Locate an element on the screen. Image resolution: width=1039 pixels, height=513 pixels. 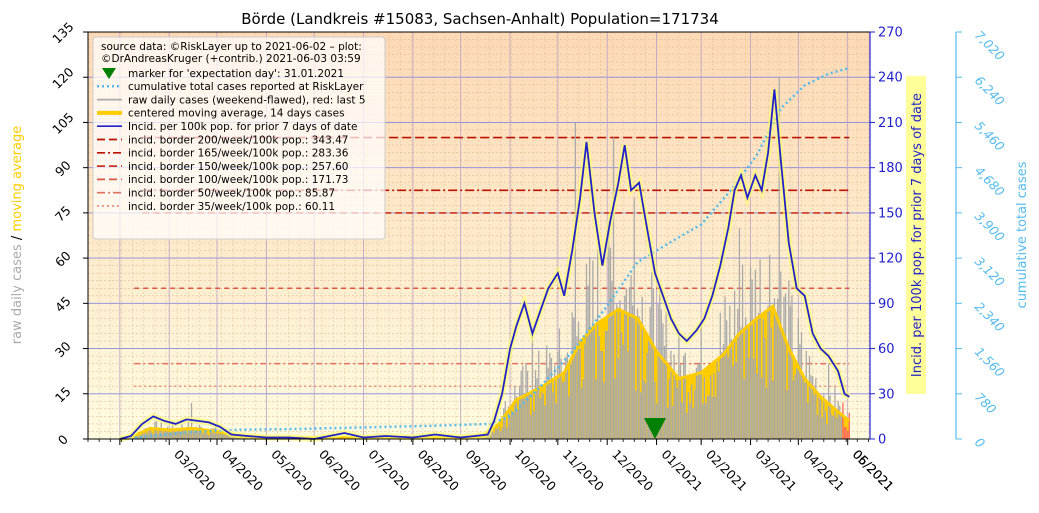
right-axis-label-bg is located at coordinates (916, 235).